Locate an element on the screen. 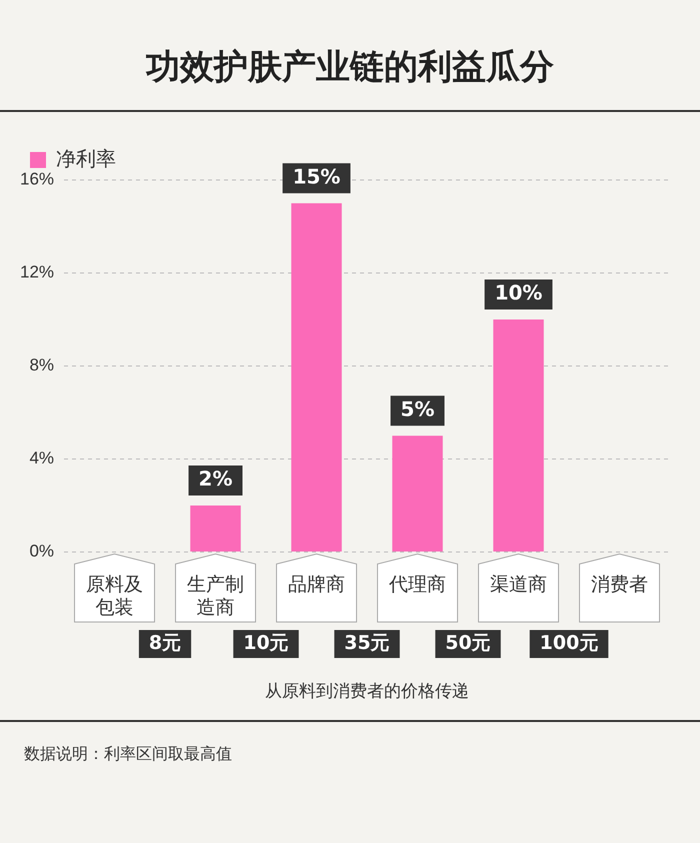  text: 数据说明：利率区间取最高值 is located at coordinates (128, 754).